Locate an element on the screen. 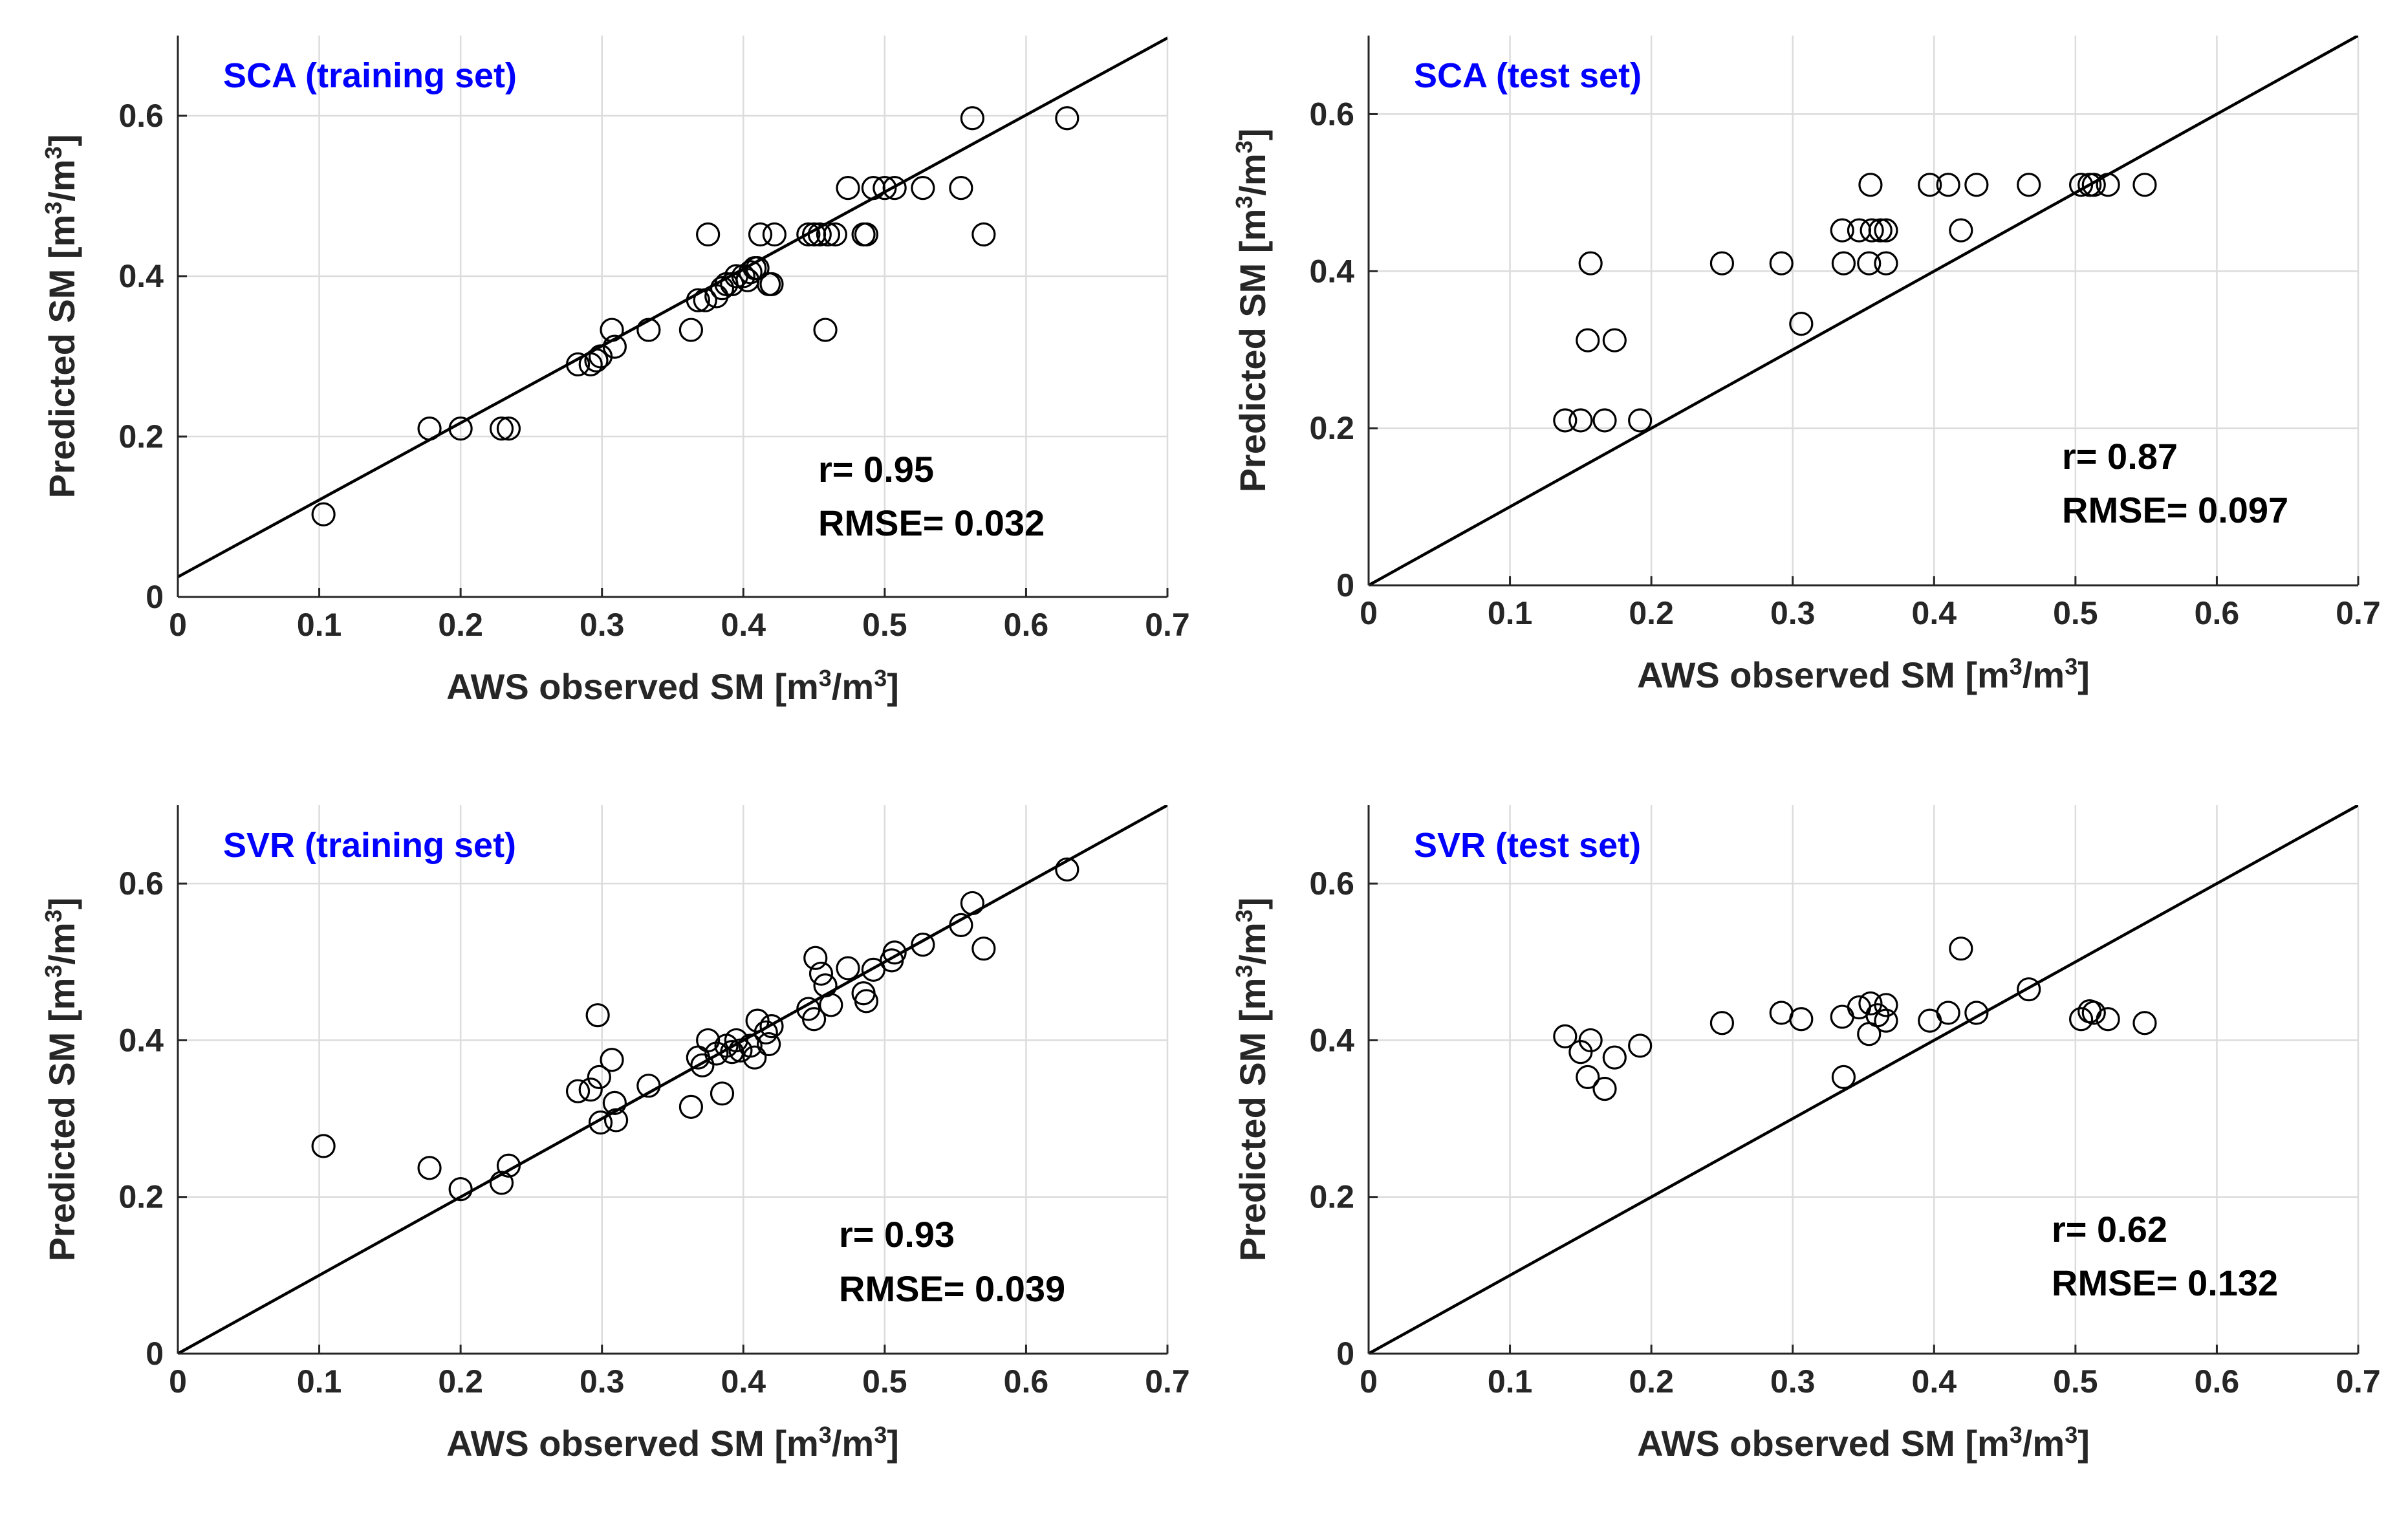 This screenshot has width=2408, height=1516. rmse-annotation: RMSE= 0.132 is located at coordinates (2165, 1282).